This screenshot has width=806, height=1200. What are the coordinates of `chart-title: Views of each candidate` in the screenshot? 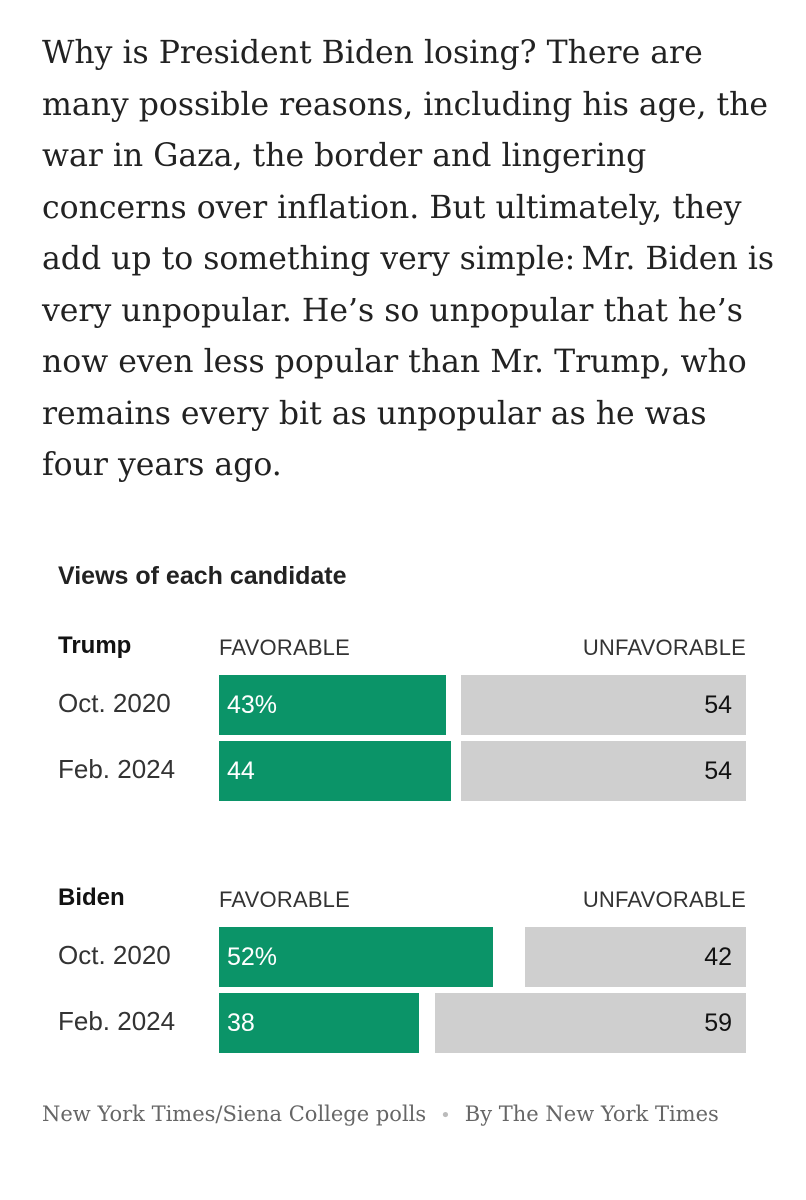 It's located at (202, 576).